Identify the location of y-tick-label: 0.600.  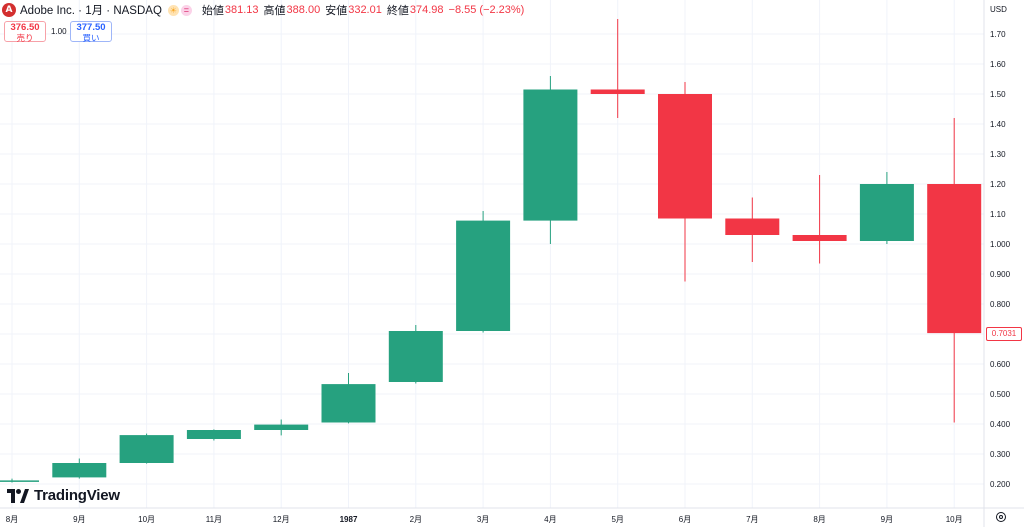
(1000, 364).